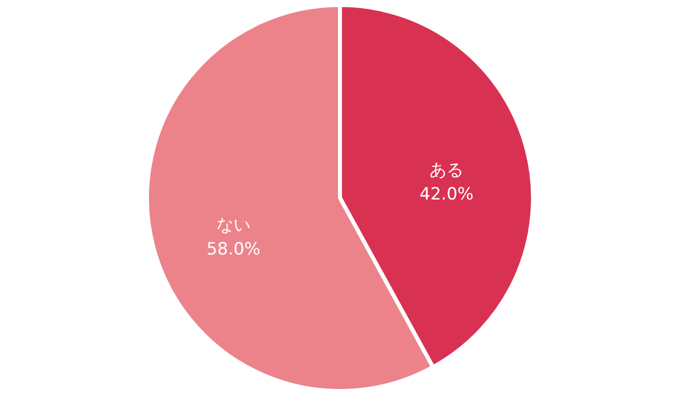 Image resolution: width=680 pixels, height=396 pixels. I want to click on slice-label: ない, so click(233, 225).